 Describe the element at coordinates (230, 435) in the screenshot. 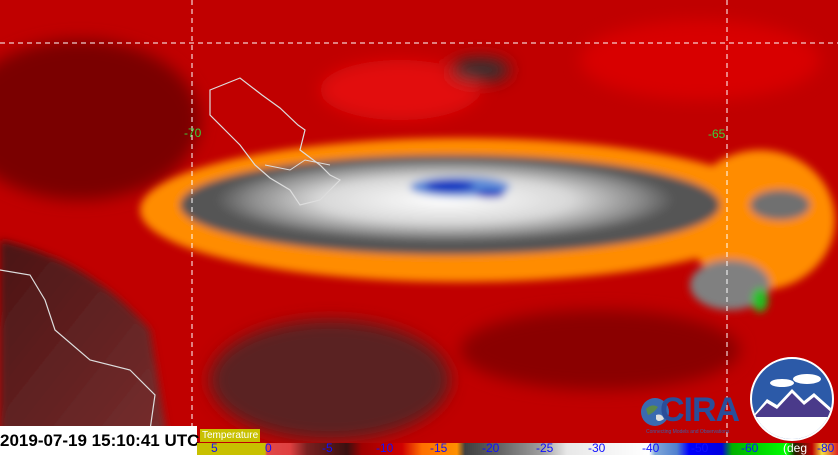

I see `colorbar-title: Temperature` at that location.